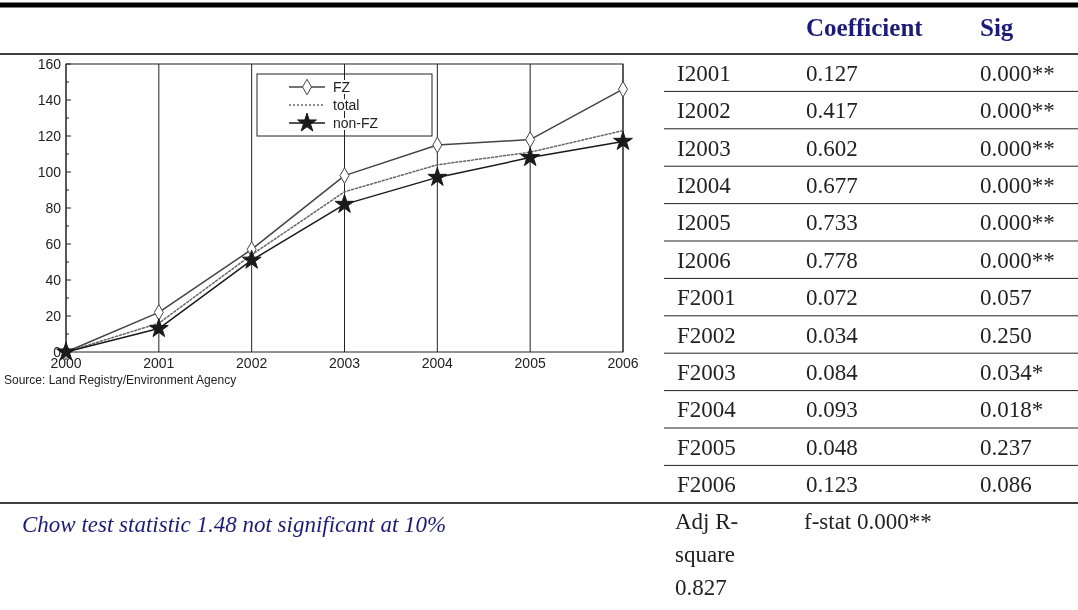 This screenshot has height=610, width=1078. Describe the element at coordinates (234, 524) in the screenshot. I see `text: Chow test statistic 1.48 not significant at 10%` at that location.